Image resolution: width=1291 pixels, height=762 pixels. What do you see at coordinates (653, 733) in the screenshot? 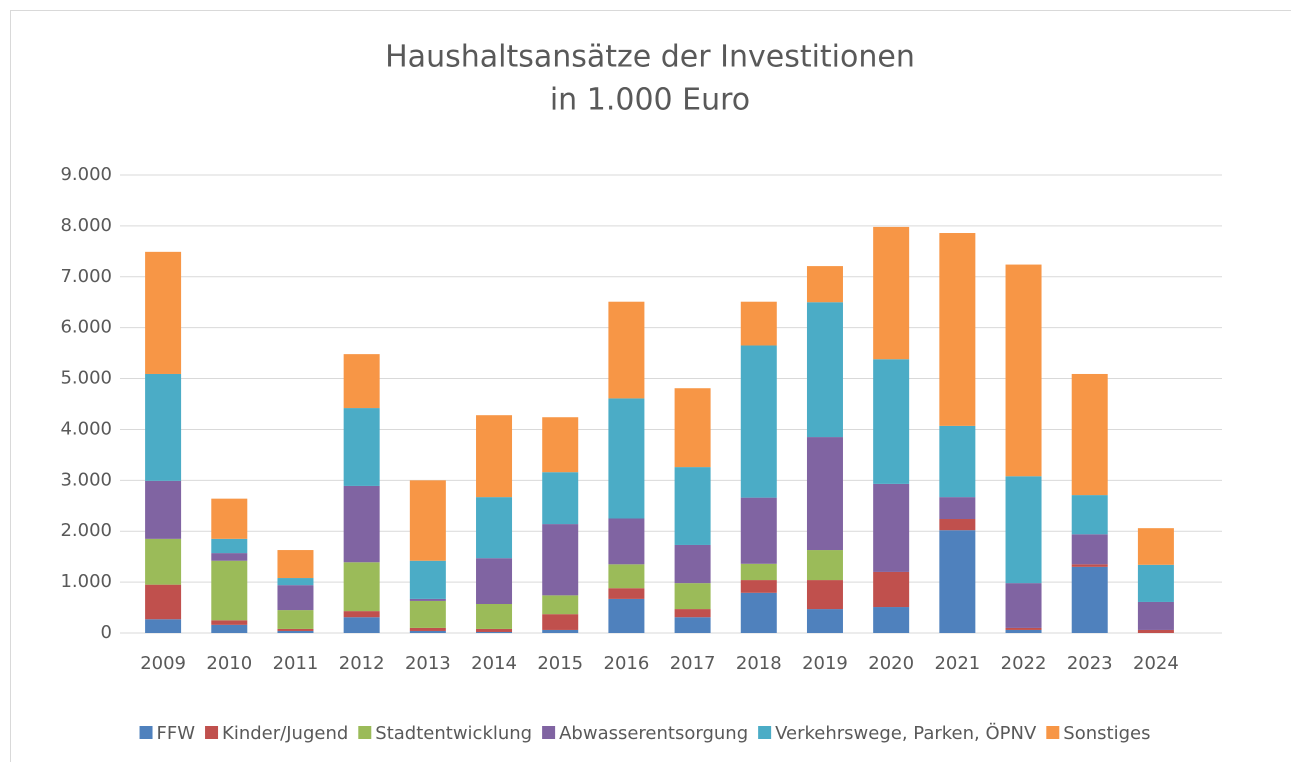
I see `legend-label: Abwasserentsorgung` at bounding box center [653, 733].